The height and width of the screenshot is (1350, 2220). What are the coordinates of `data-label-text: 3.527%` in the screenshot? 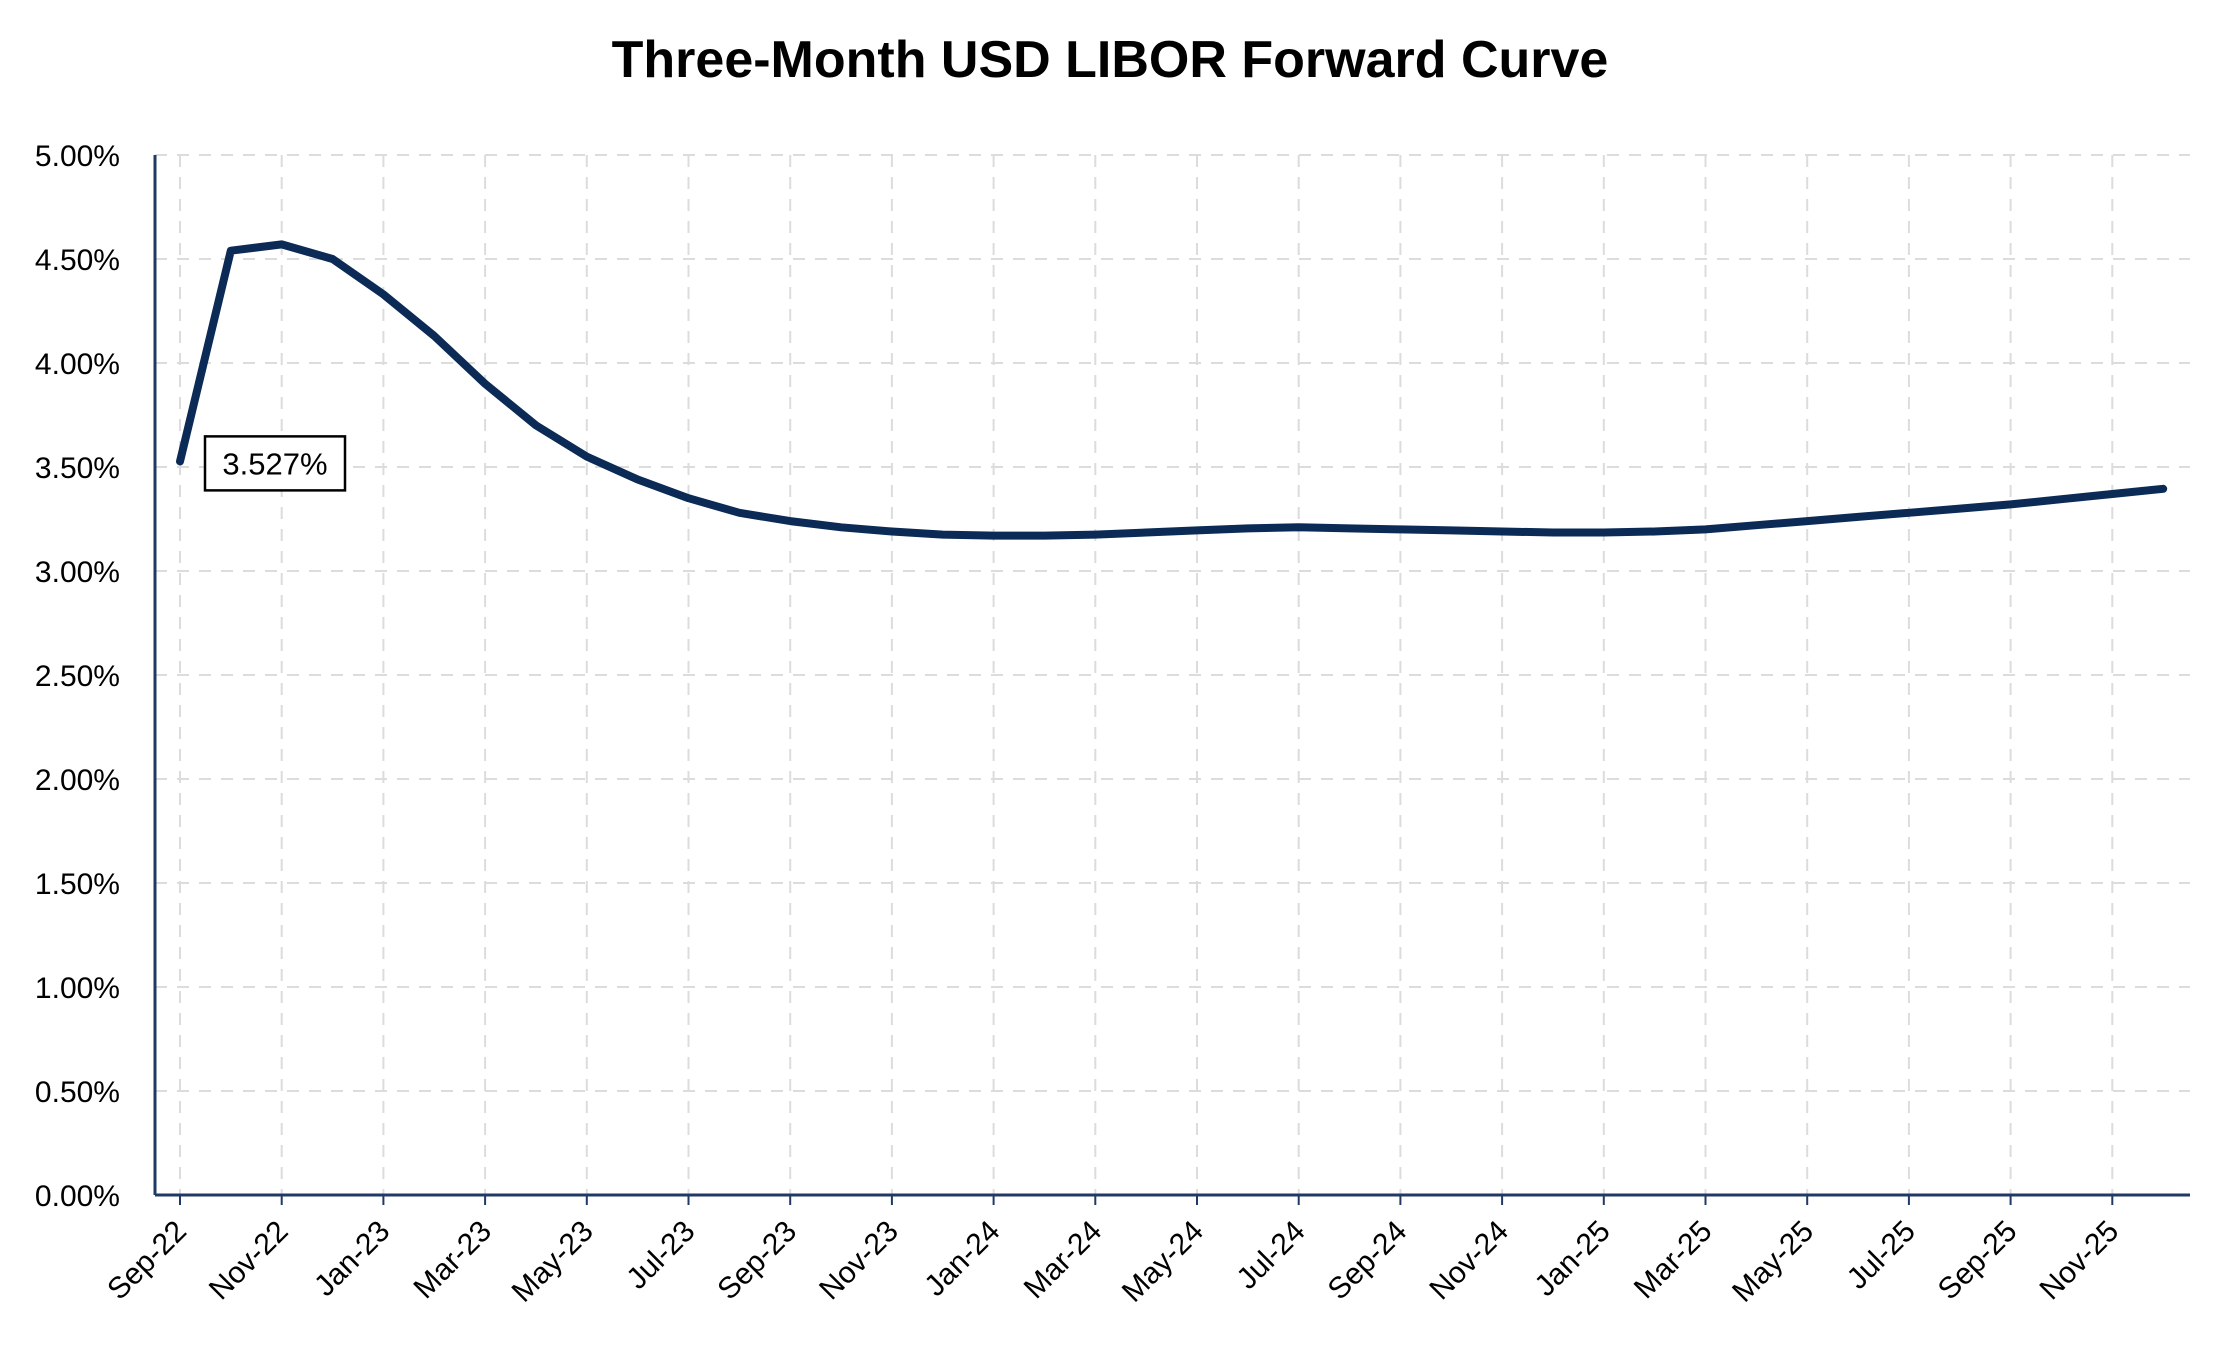 It's located at (274, 463).